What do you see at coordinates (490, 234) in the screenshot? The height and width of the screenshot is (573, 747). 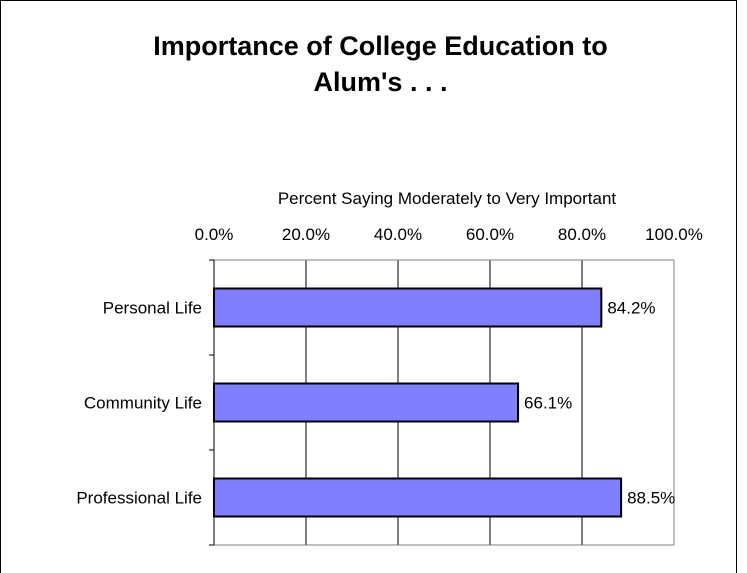 I see `x-tick-label-3: 60.0%` at bounding box center [490, 234].